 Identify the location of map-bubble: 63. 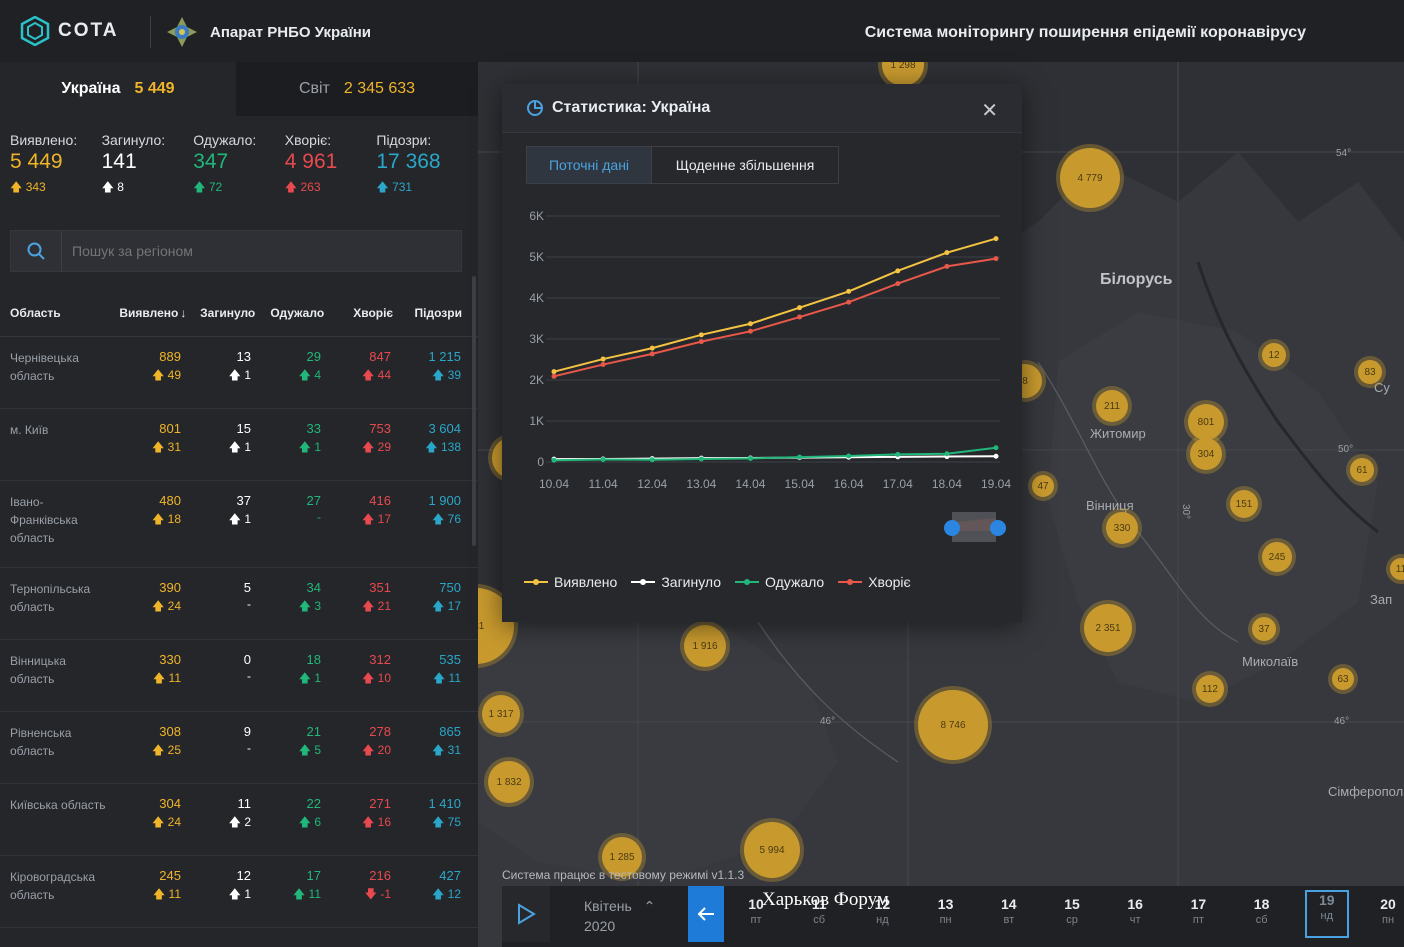
(1343, 679).